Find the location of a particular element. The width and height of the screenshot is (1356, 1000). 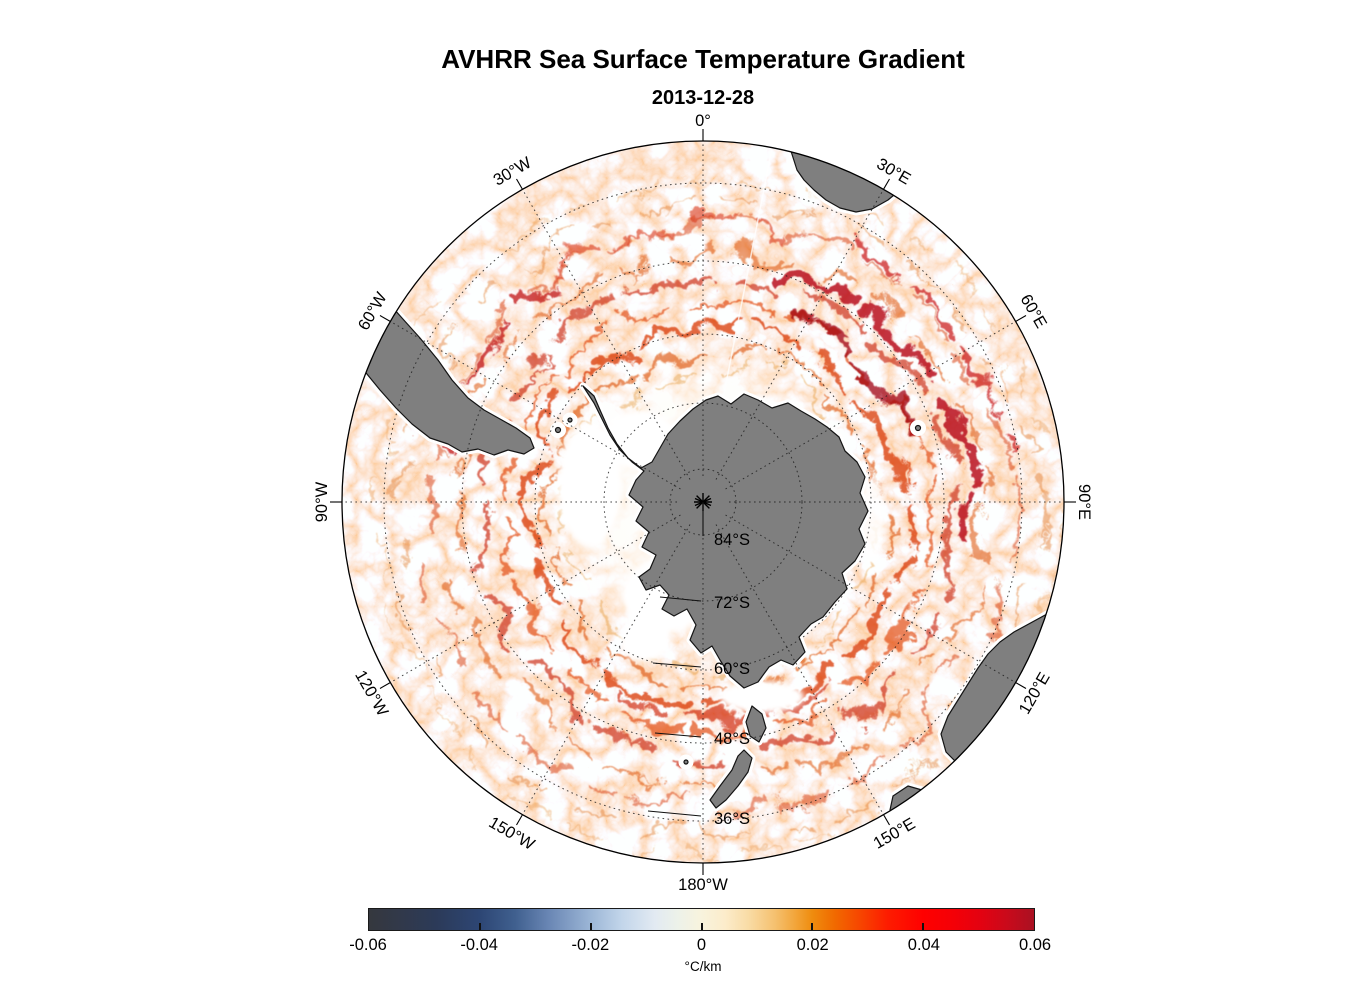

colorbar-tick-label: 0 is located at coordinates (701, 945).